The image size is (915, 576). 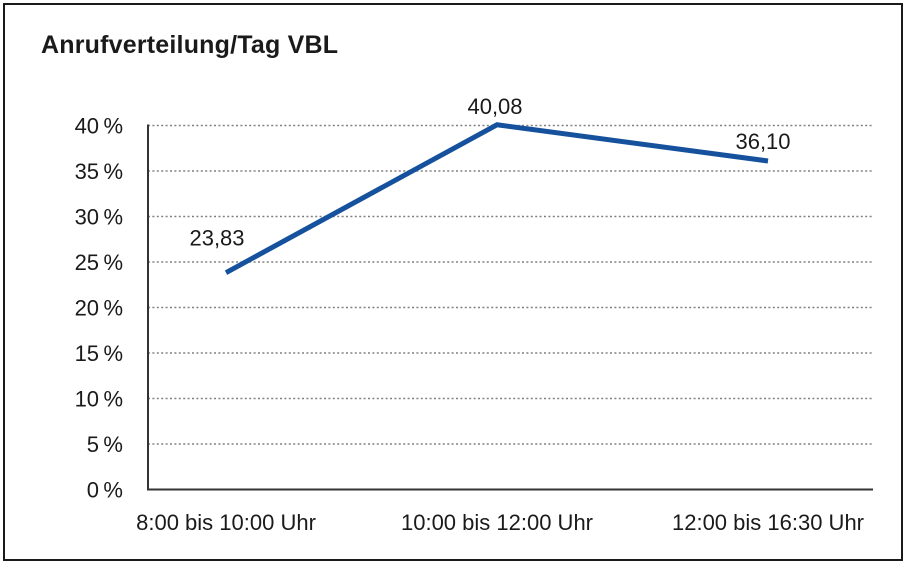 I want to click on y-tick-label: 35 %, so click(x=99, y=171).